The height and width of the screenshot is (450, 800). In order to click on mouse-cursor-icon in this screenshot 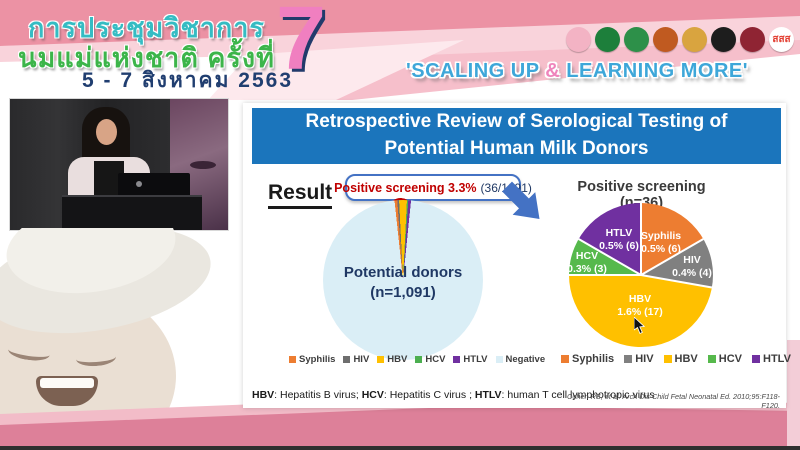, I will do `click(639, 328)`.